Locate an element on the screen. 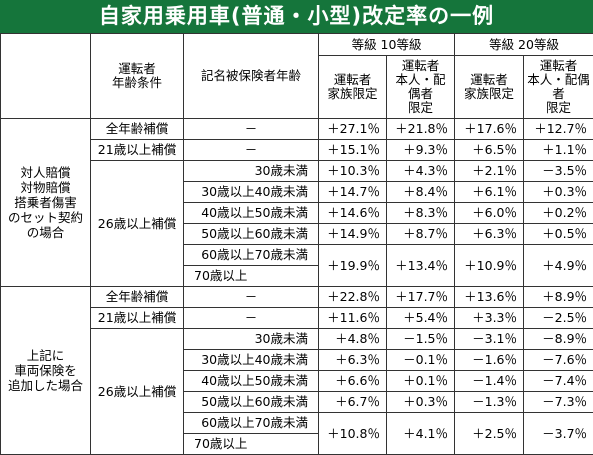 The image size is (593, 455). page-title: 自家用乗用車(普通・小型)改定率の一例 is located at coordinates (296, 16).